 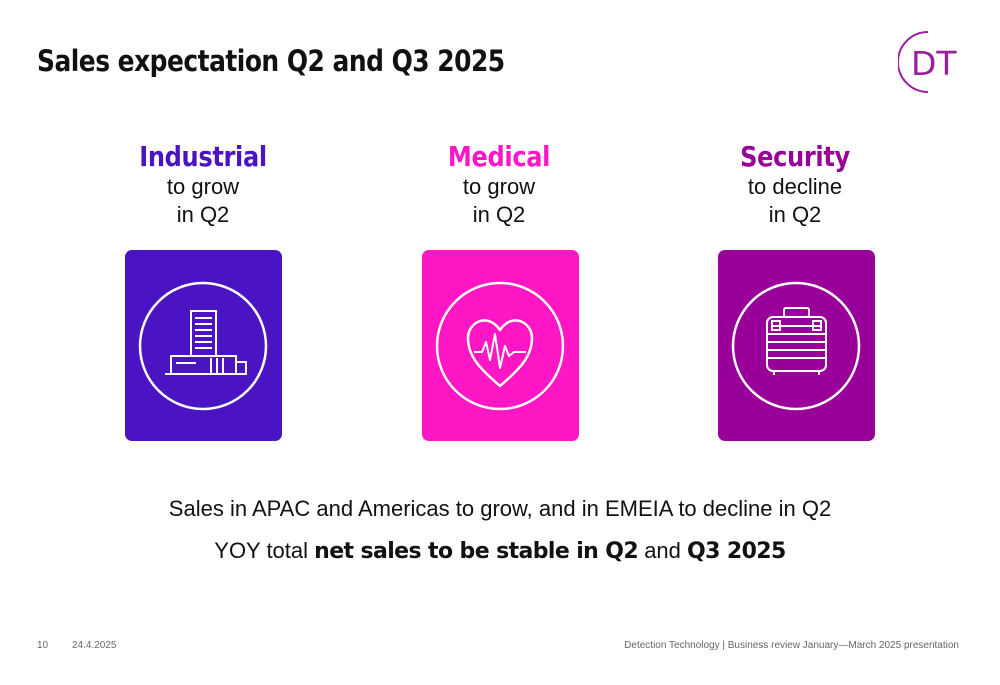 What do you see at coordinates (94, 645) in the screenshot?
I see `slide-date: 24.4.2025` at bounding box center [94, 645].